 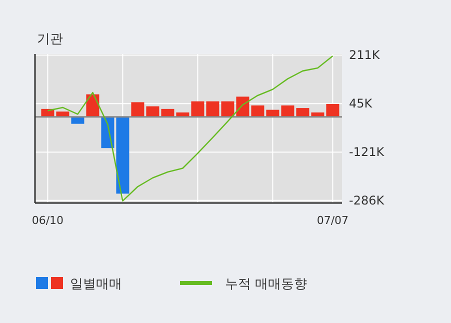 I want to click on x-tick-label: 06/10, so click(x=48, y=220).